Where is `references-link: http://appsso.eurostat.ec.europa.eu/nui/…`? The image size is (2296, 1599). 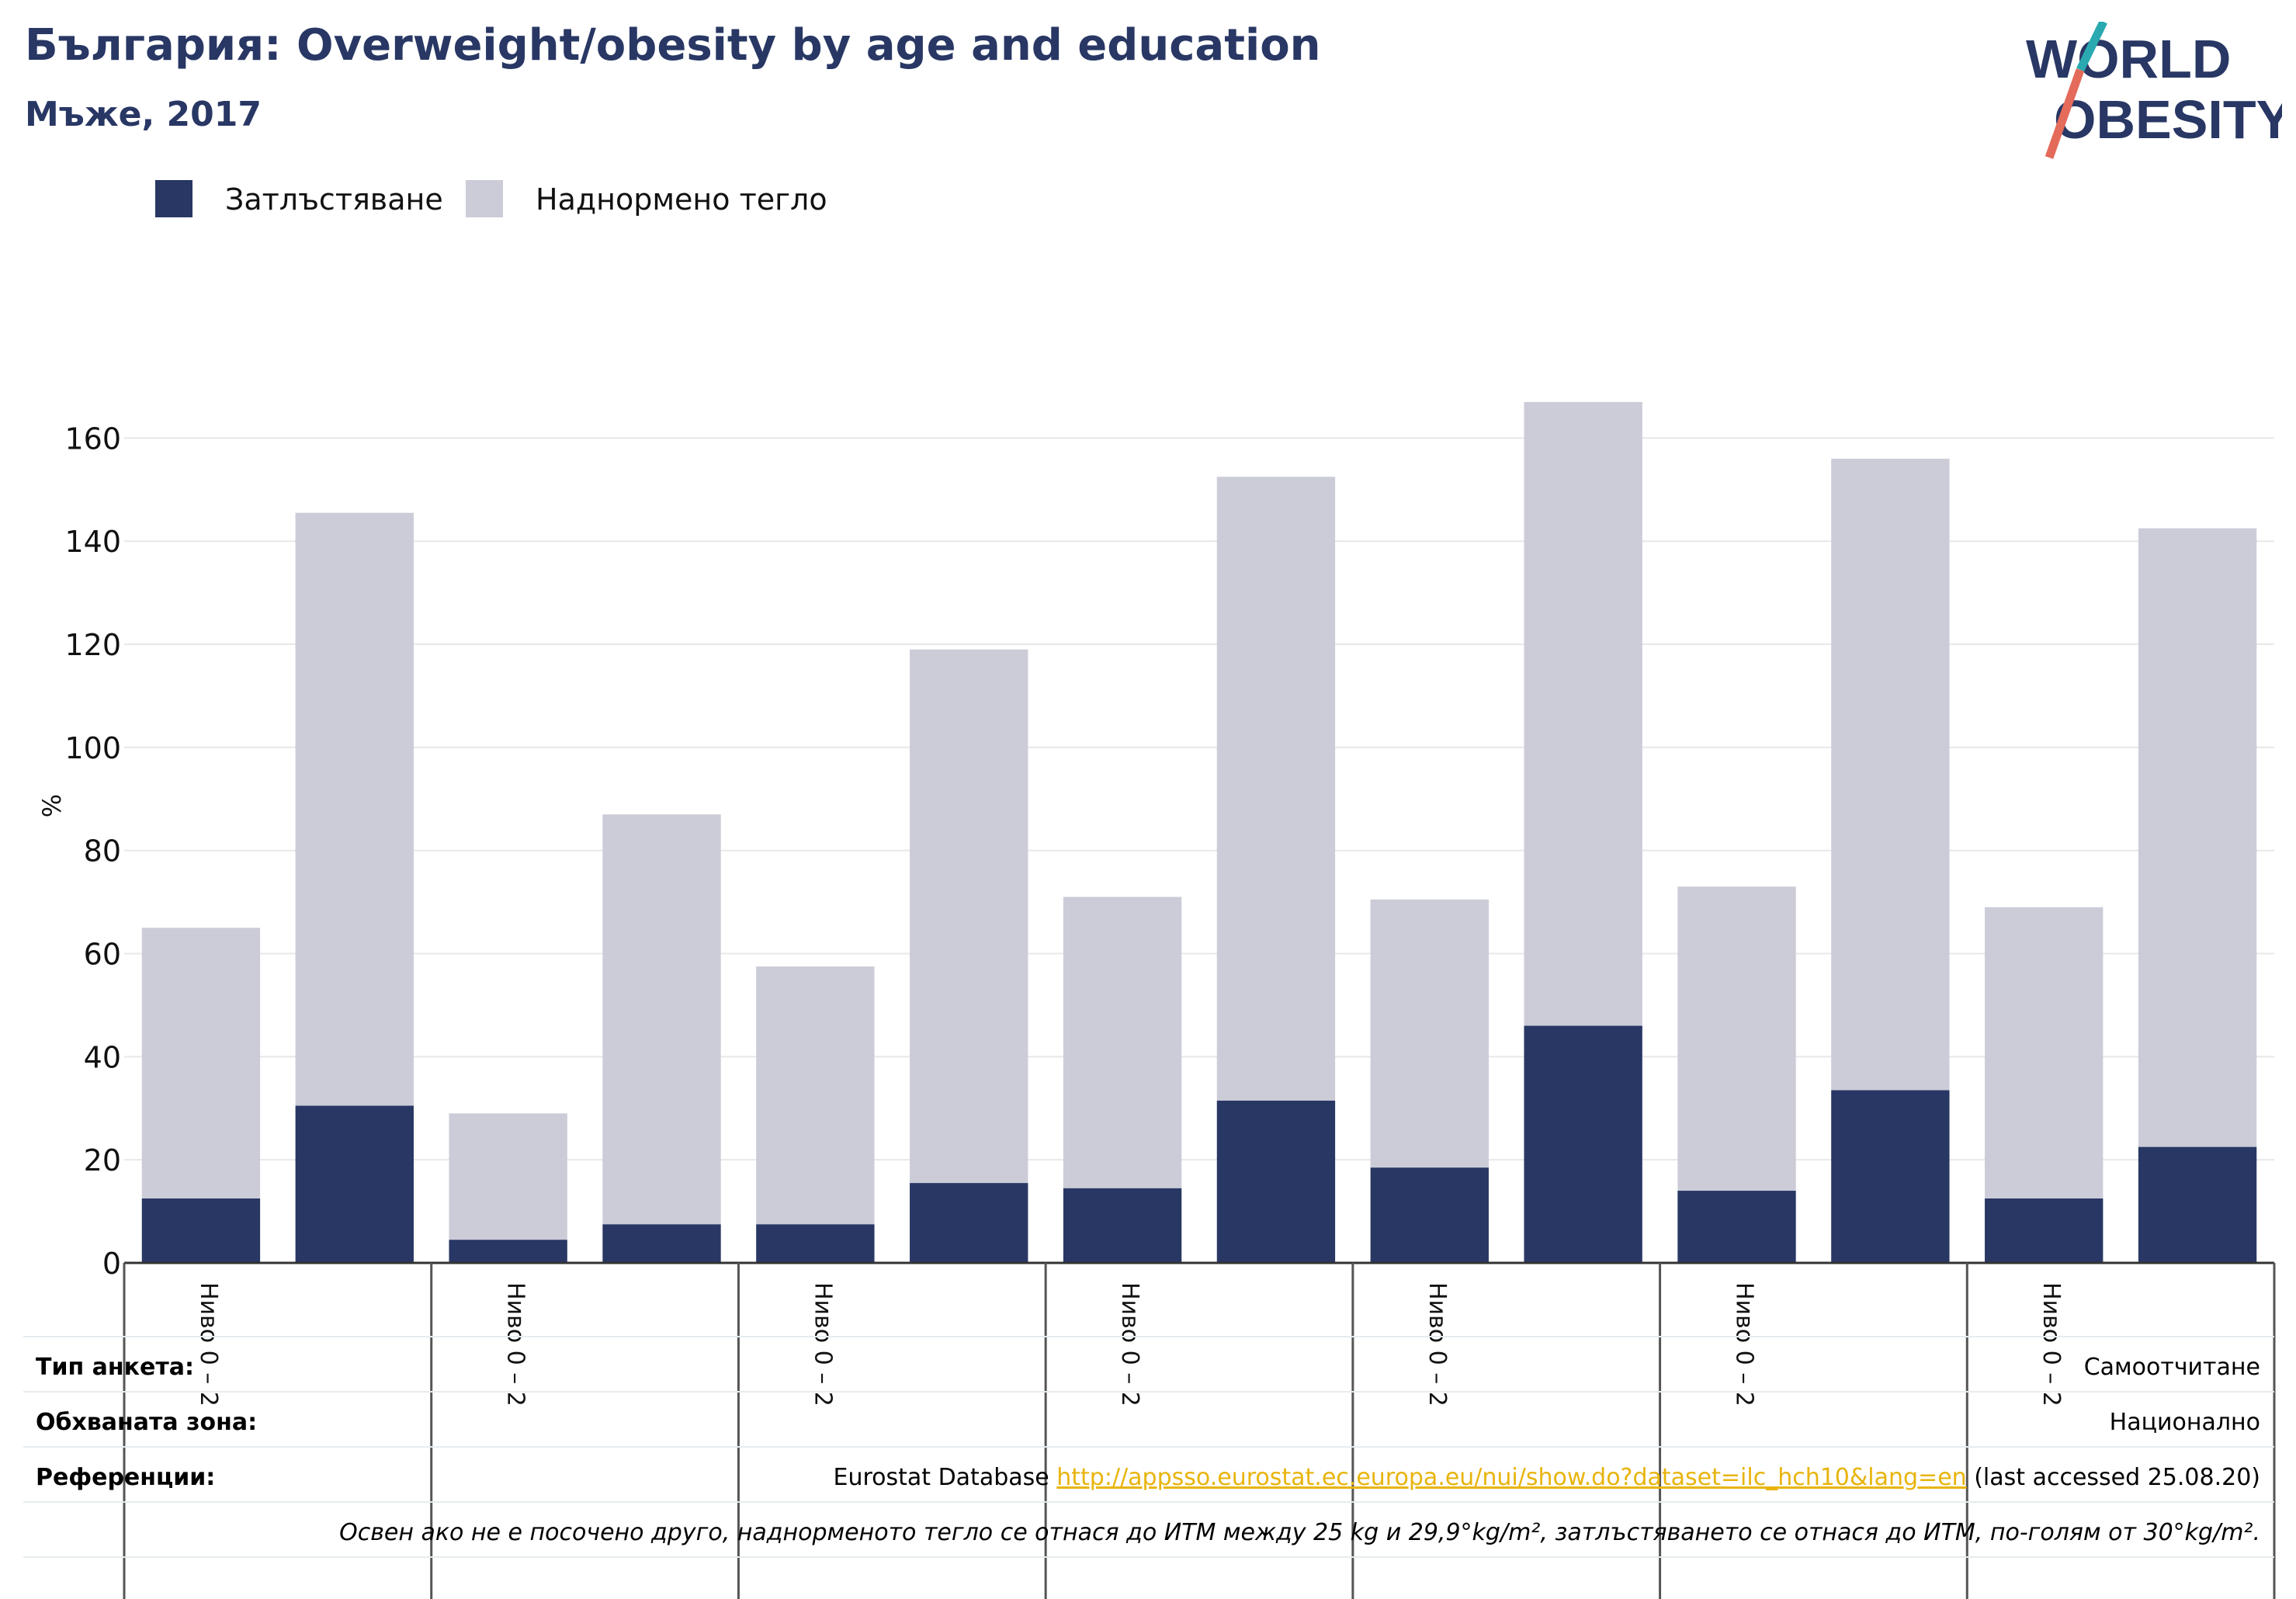 references-link: http://appsso.eurostat.ec.europa.eu/nui/… is located at coordinates (1511, 1477).